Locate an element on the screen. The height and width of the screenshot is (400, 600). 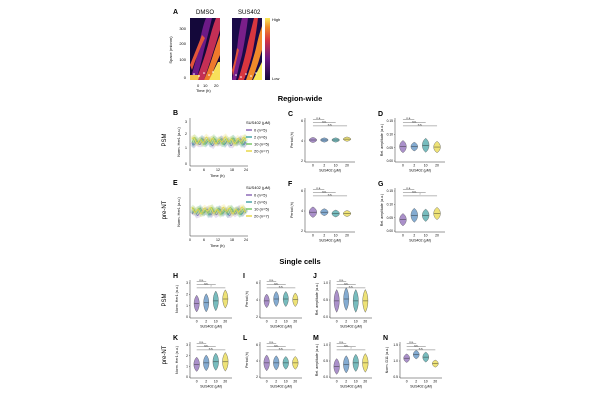
time-traces-e is located at coordinates (219, 211).